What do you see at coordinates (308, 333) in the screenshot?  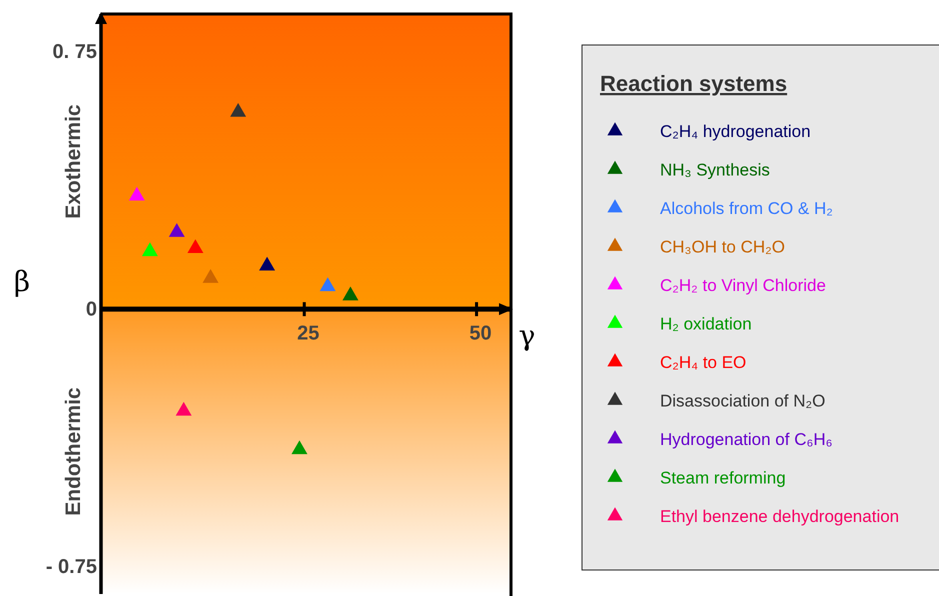 I see `x-tick-label: 25` at bounding box center [308, 333].